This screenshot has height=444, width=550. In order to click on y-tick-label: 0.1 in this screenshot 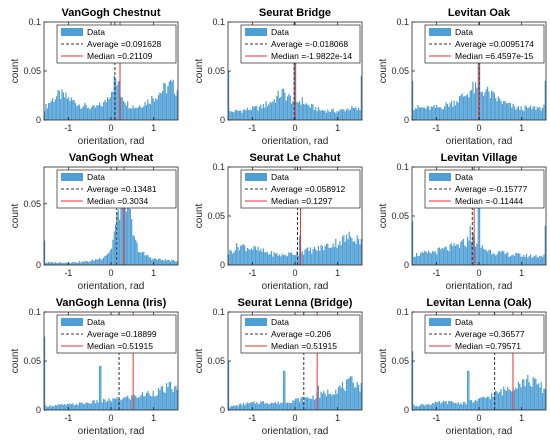, I will do `click(402, 22)`.